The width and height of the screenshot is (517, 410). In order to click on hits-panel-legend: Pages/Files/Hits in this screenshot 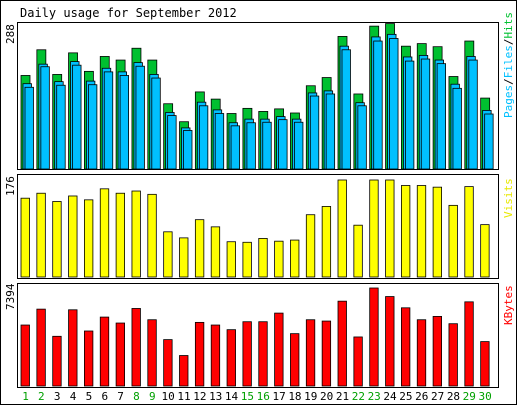, I will do `click(508, 65)`.